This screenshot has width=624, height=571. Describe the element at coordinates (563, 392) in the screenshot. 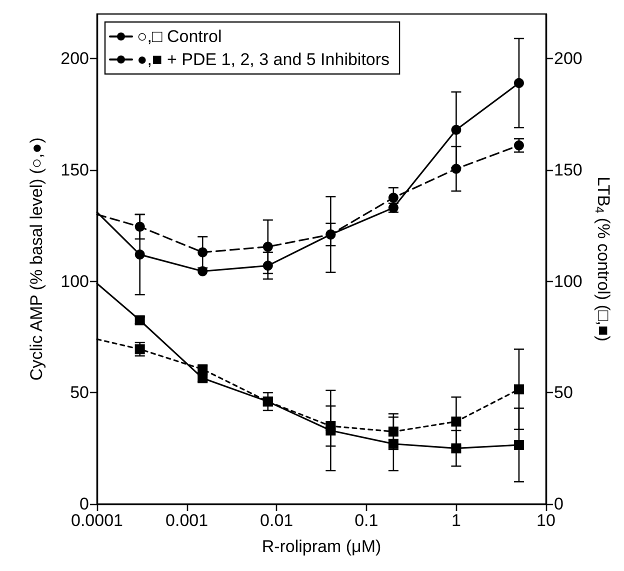

I see `y2-tick-label: 50` at that location.